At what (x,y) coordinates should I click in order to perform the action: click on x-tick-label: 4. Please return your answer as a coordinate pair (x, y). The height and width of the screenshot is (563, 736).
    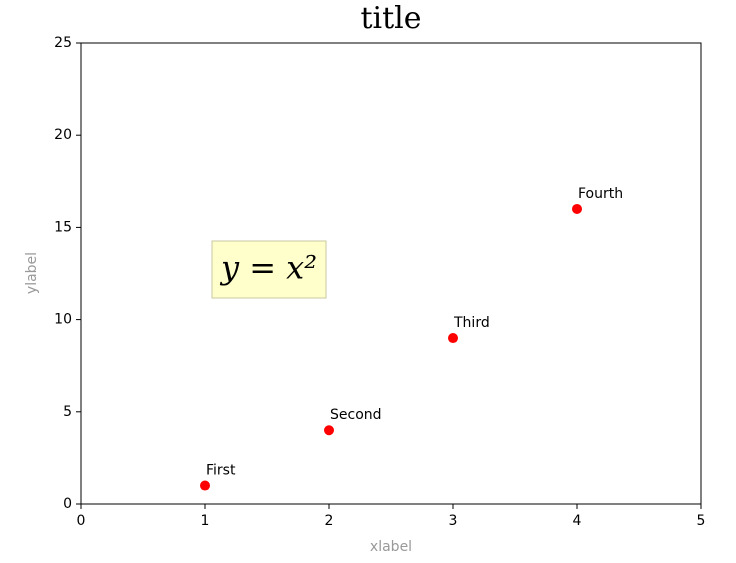
    Looking at the image, I should click on (577, 521).